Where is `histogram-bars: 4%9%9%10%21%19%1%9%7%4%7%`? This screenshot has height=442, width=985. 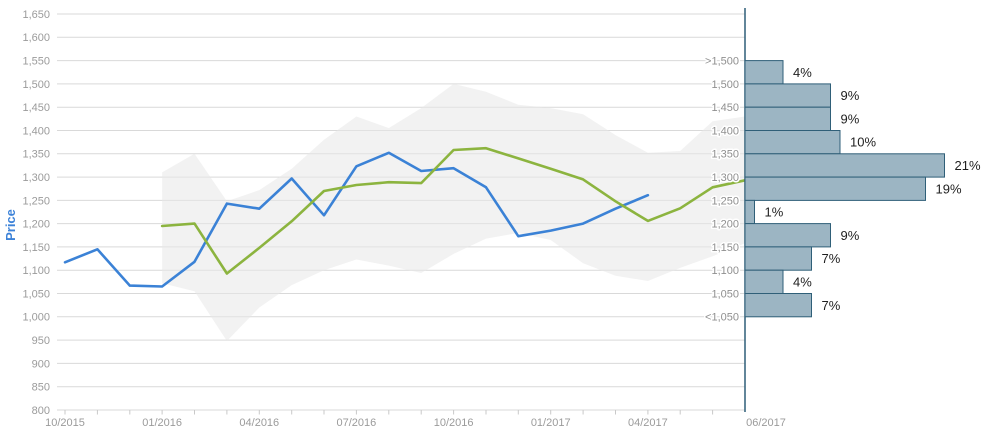 histogram-bars: 4%9%9%10%21%19%1%9%7%4%7% is located at coordinates (862, 189).